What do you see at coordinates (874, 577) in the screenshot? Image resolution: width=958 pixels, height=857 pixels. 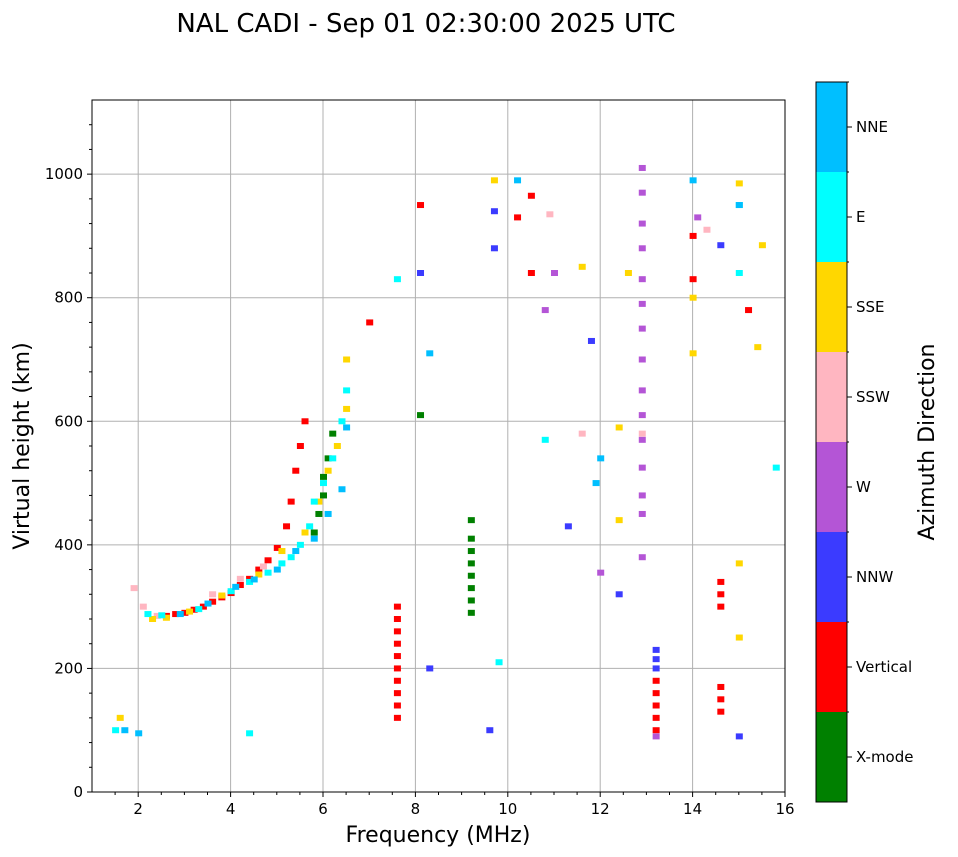 I see `colorbar-tick-label: NNW` at bounding box center [874, 577].